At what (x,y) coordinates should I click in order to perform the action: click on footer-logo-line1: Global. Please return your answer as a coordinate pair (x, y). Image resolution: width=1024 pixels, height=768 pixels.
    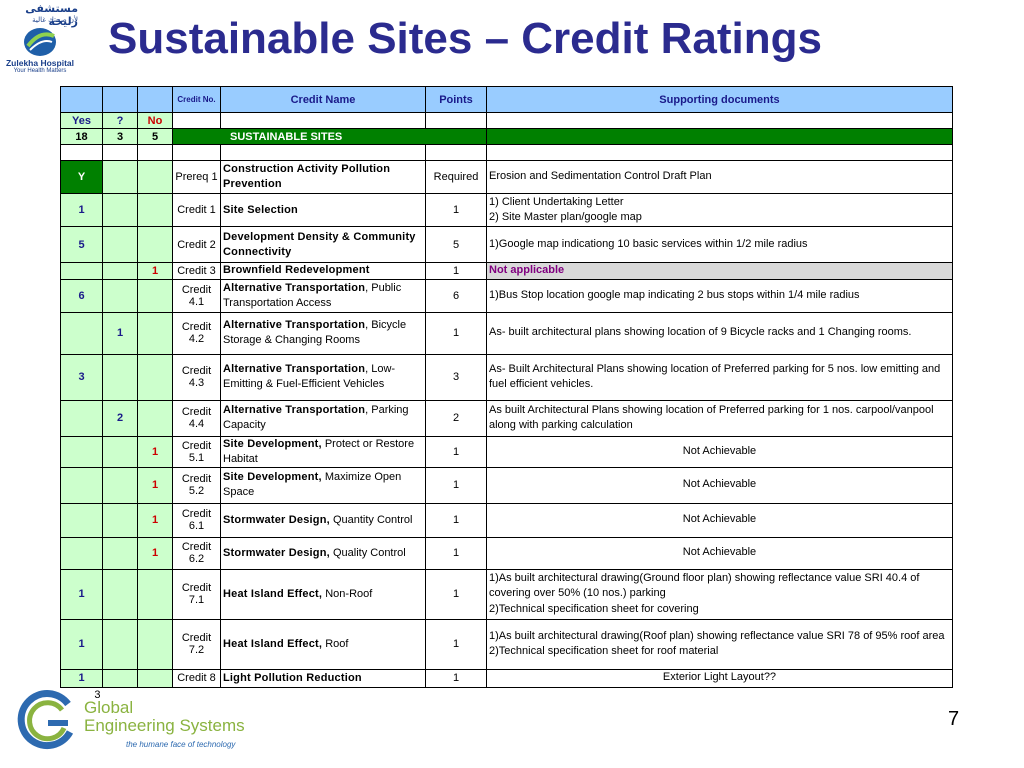
    Looking at the image, I should click on (109, 707).